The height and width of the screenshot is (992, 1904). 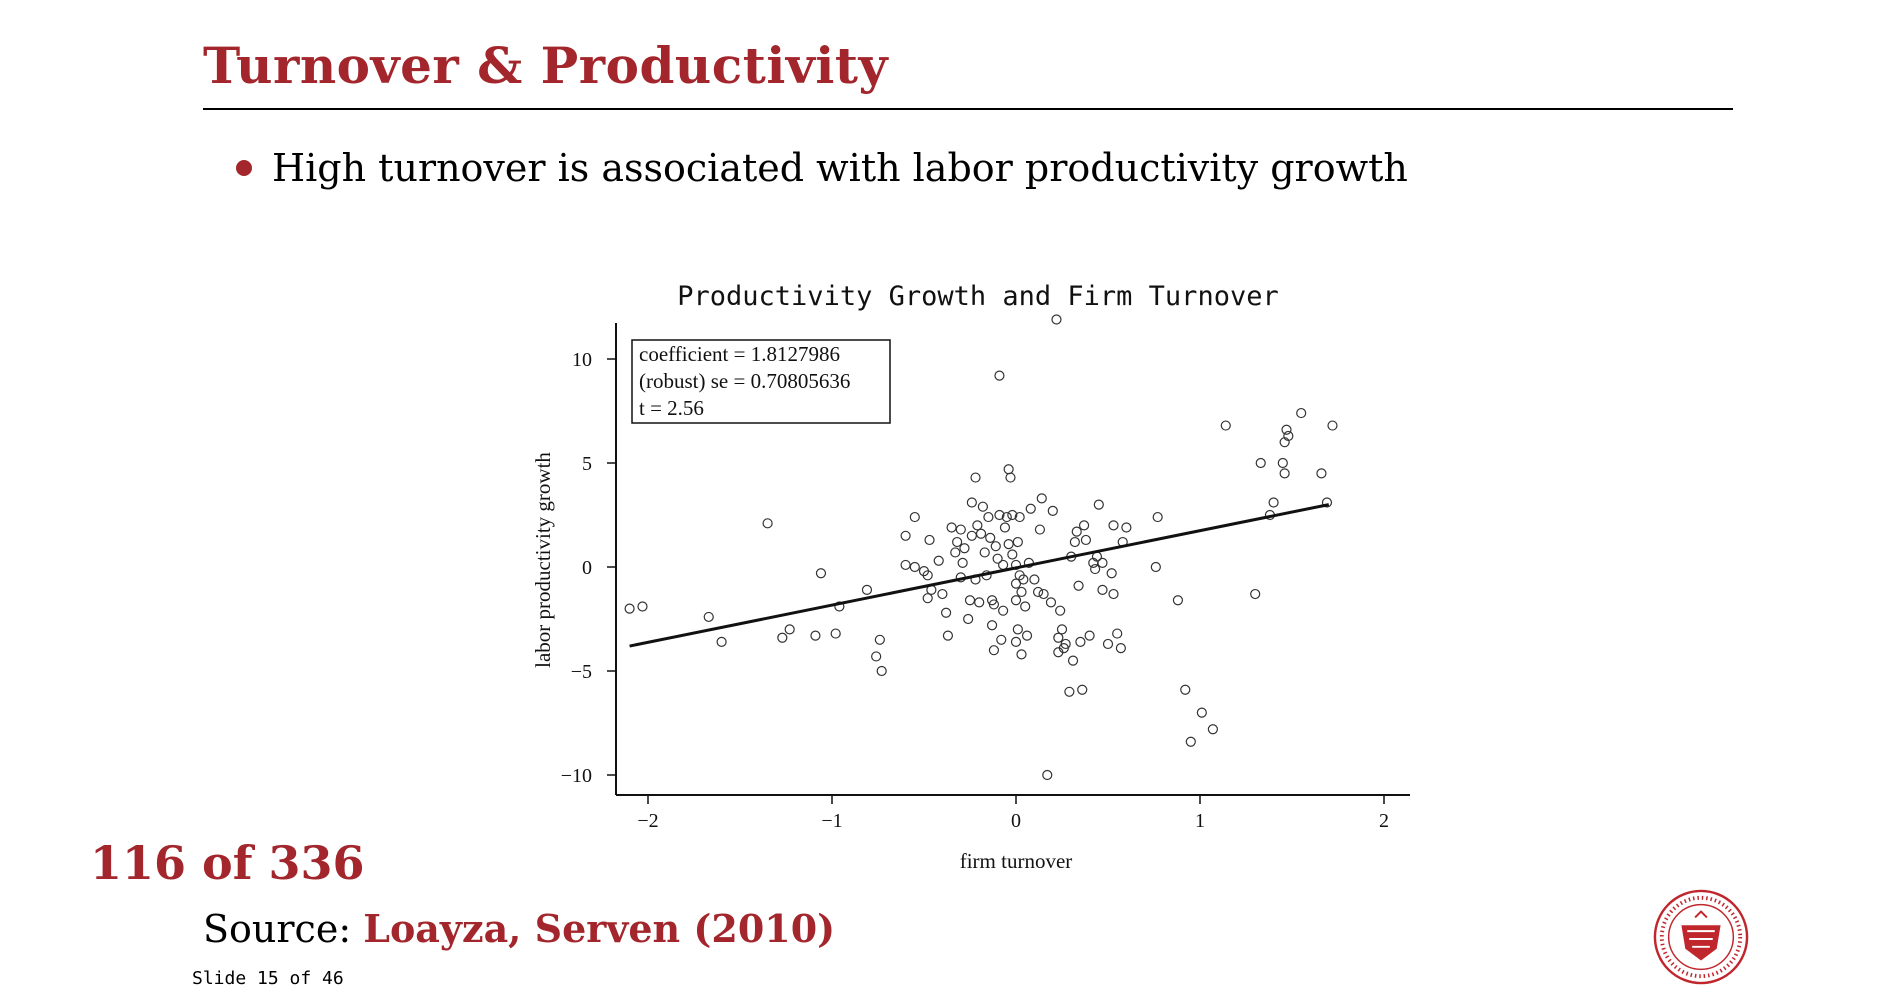 What do you see at coordinates (582, 360) in the screenshot?
I see `y-tick-label: 10` at bounding box center [582, 360].